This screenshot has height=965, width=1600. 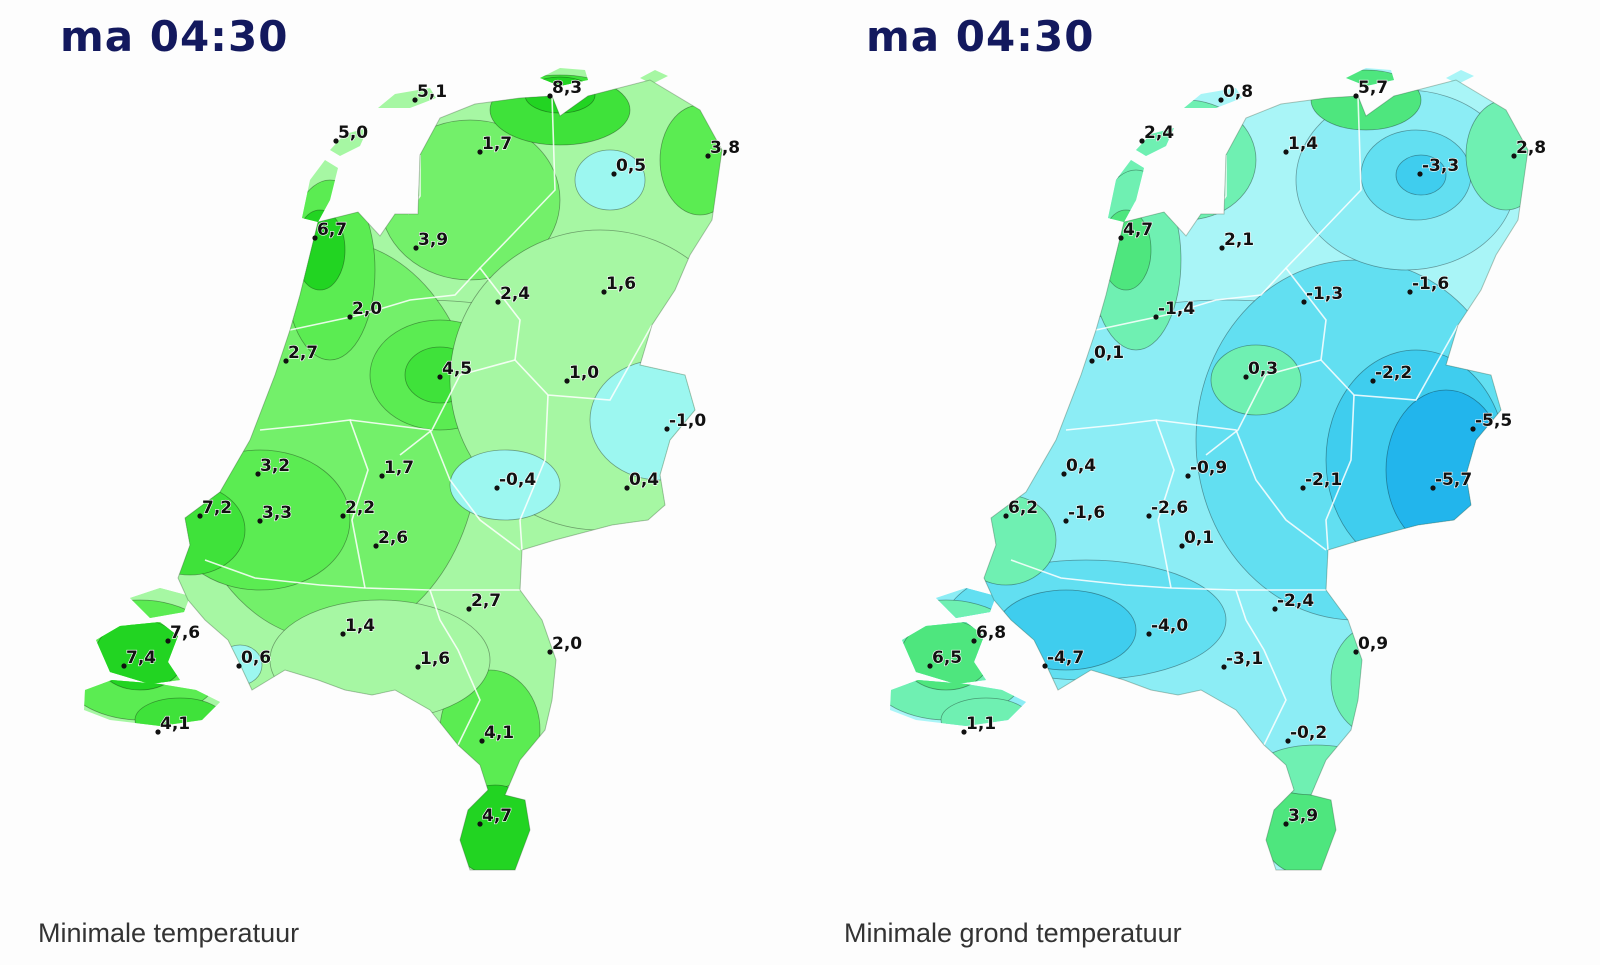 What do you see at coordinates (1169, 626) in the screenshot?
I see `station-value-label: -4,0` at bounding box center [1169, 626].